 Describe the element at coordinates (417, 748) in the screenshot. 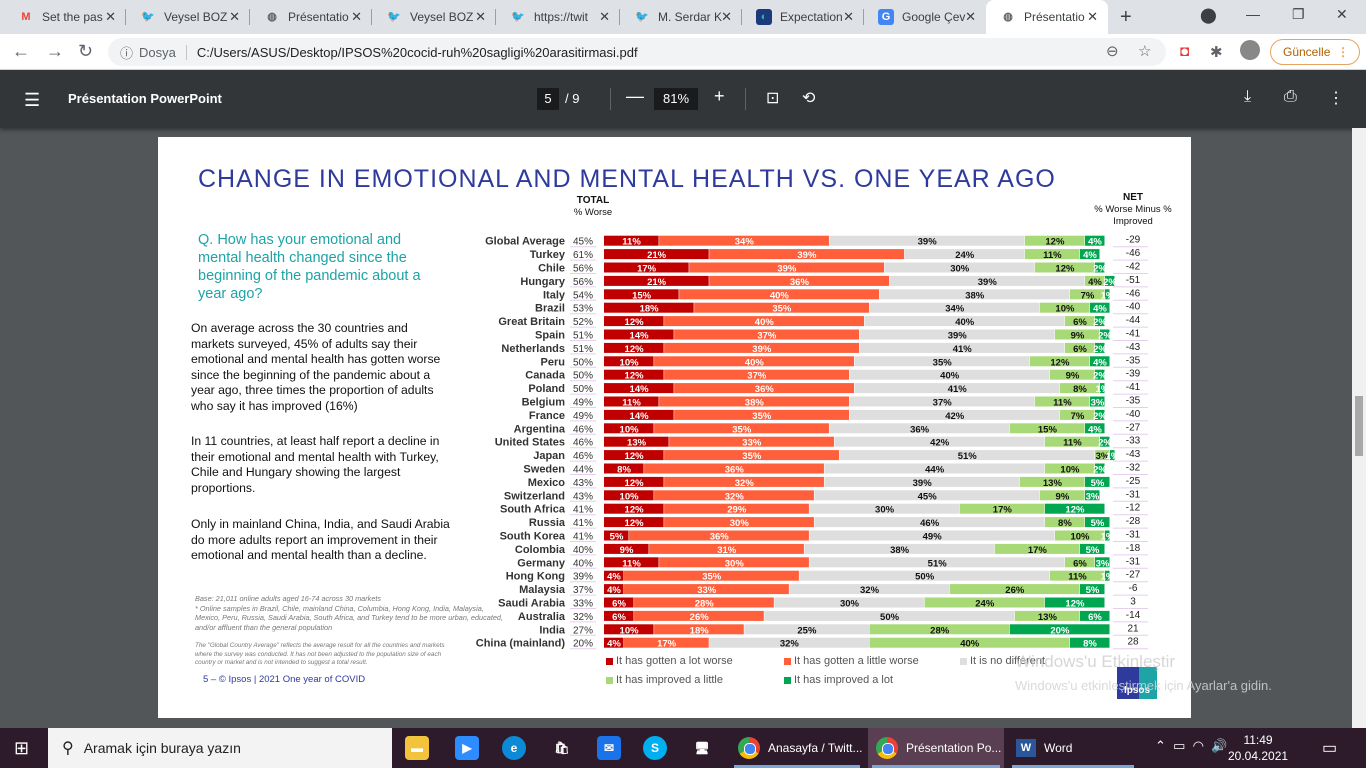

I see `file-explorer-icon: ▬` at that location.